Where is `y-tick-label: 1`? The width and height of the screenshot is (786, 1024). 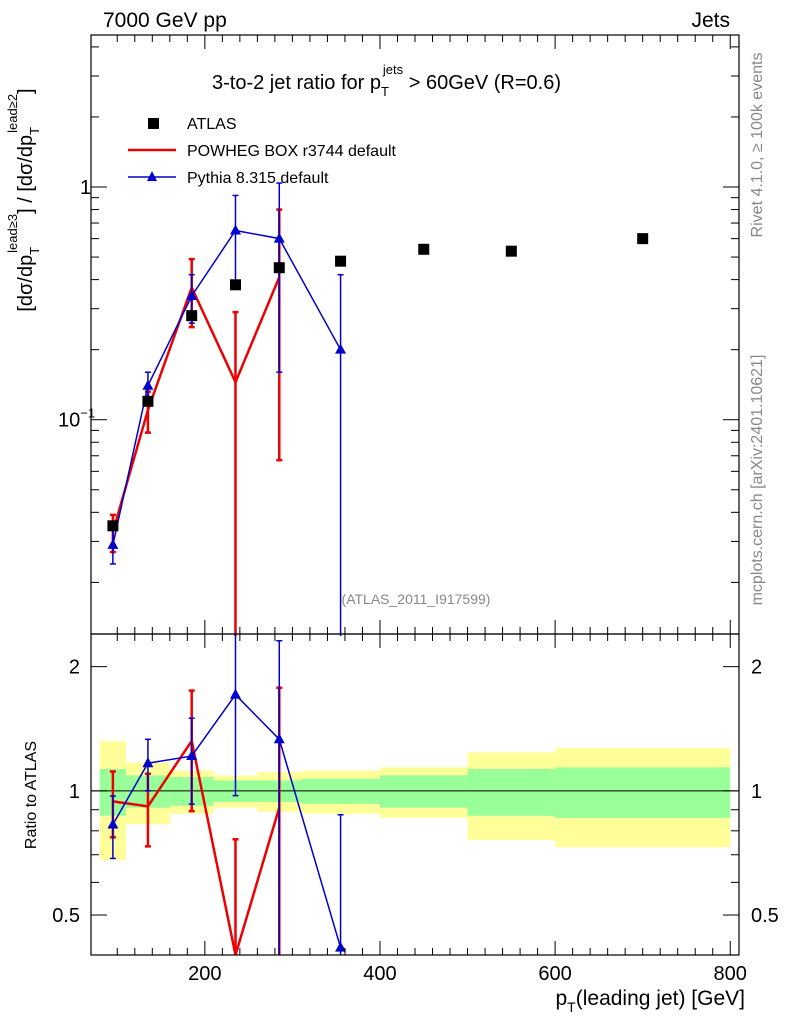 y-tick-label: 1 is located at coordinates (85, 188).